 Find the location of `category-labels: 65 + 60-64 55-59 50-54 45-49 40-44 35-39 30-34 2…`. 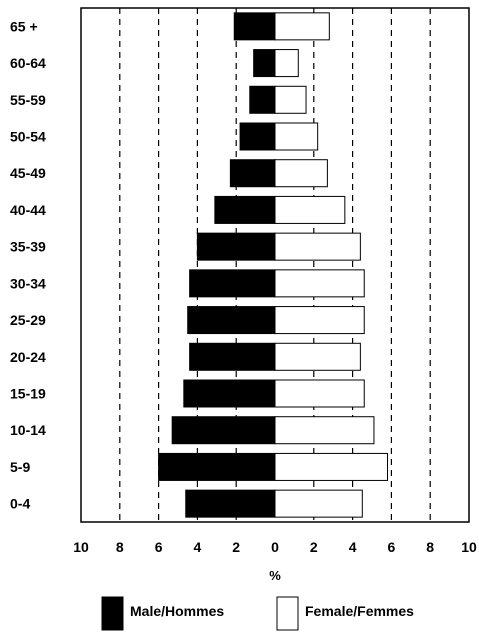

category-labels: 65 + 60-64 55-59 50-54 45-49 40-44 35-39 30-34 2… is located at coordinates (28, 264).